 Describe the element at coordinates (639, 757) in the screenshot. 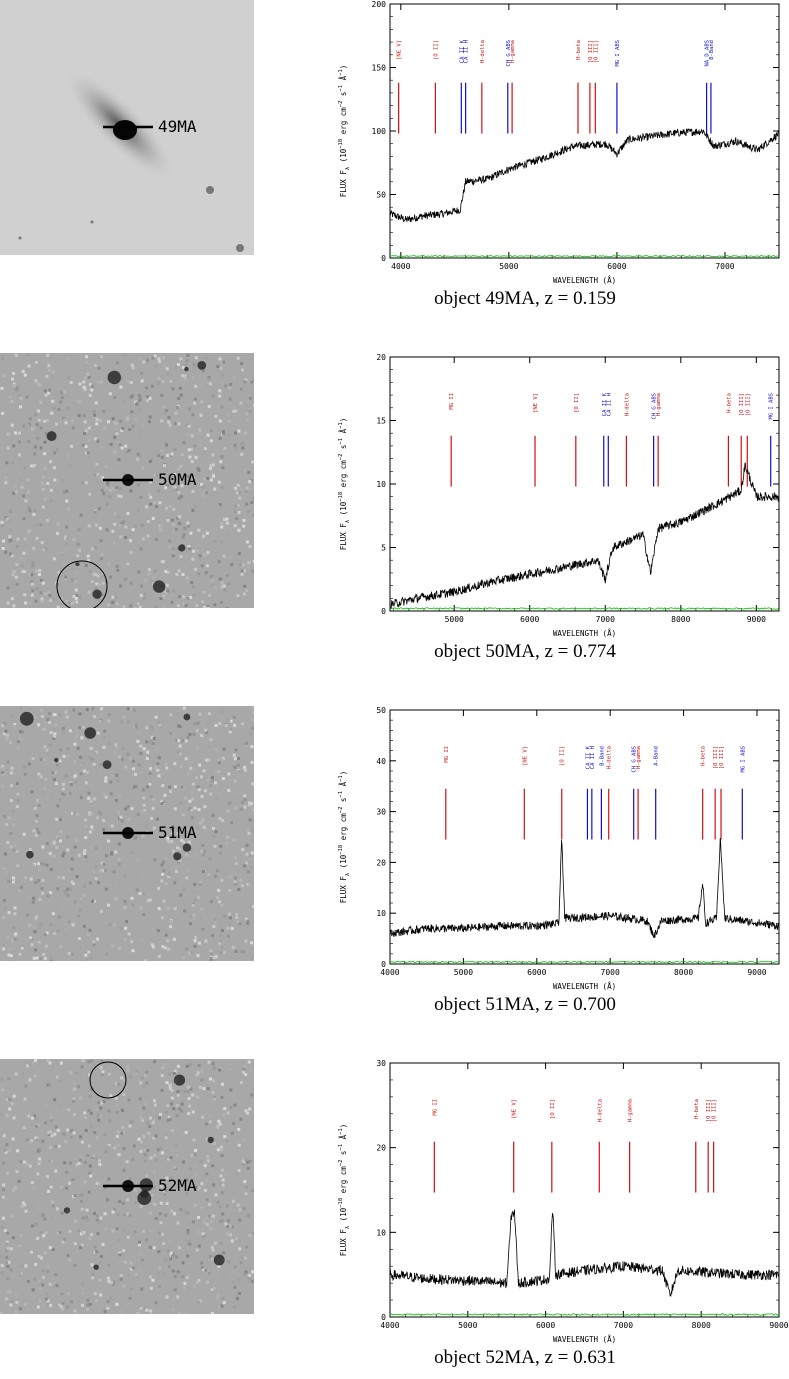

I see `line-label: H-gamma` at that location.